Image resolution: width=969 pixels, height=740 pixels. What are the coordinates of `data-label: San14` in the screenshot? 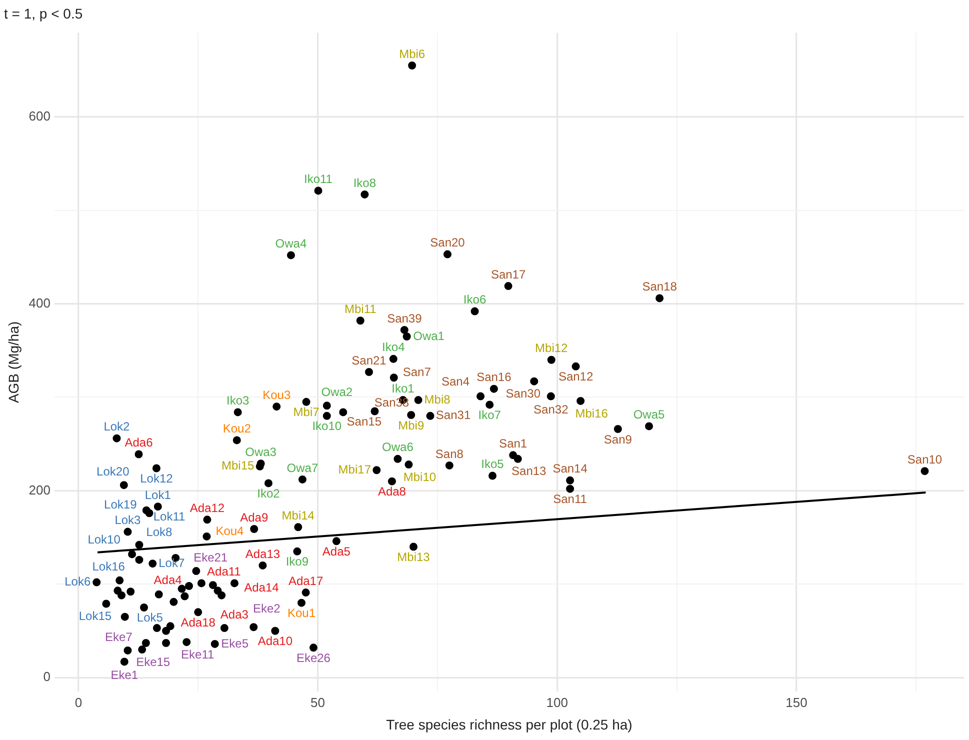 It's located at (570, 469).